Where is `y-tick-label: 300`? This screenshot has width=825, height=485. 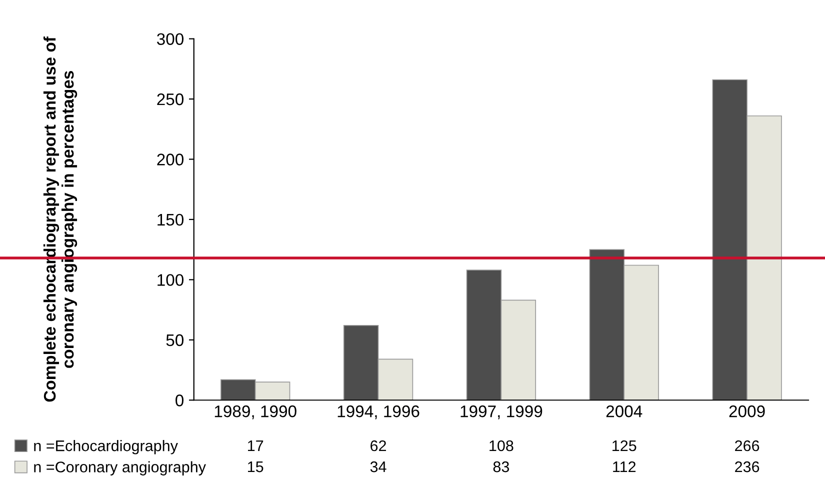 y-tick-label: 300 is located at coordinates (170, 39).